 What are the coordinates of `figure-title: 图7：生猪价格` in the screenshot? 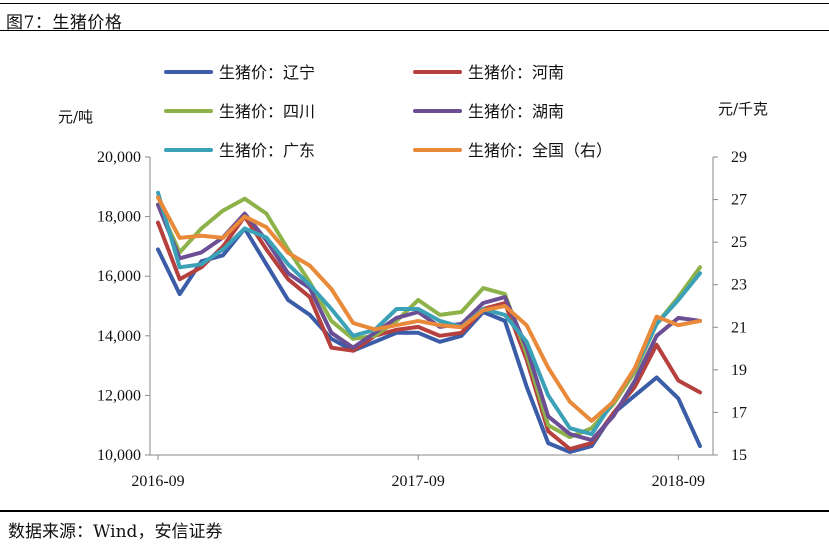 It's located at (64, 23).